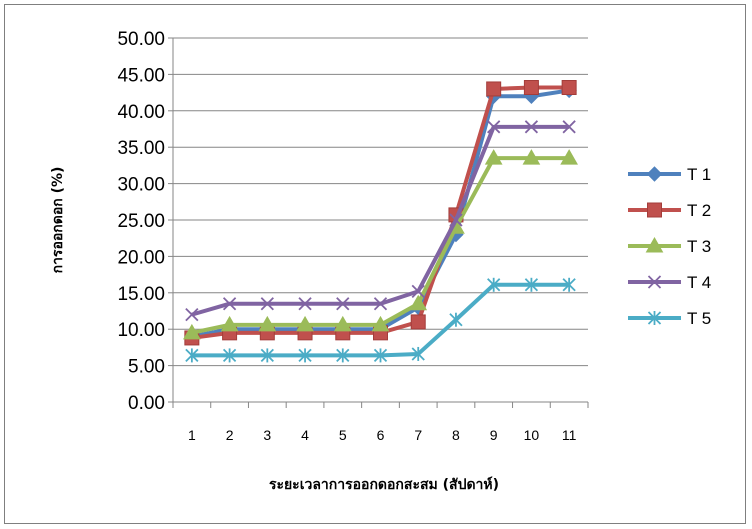 This screenshot has width=752, height=529. What do you see at coordinates (146, 367) in the screenshot?
I see `y-tick-label: 5.00` at bounding box center [146, 367].